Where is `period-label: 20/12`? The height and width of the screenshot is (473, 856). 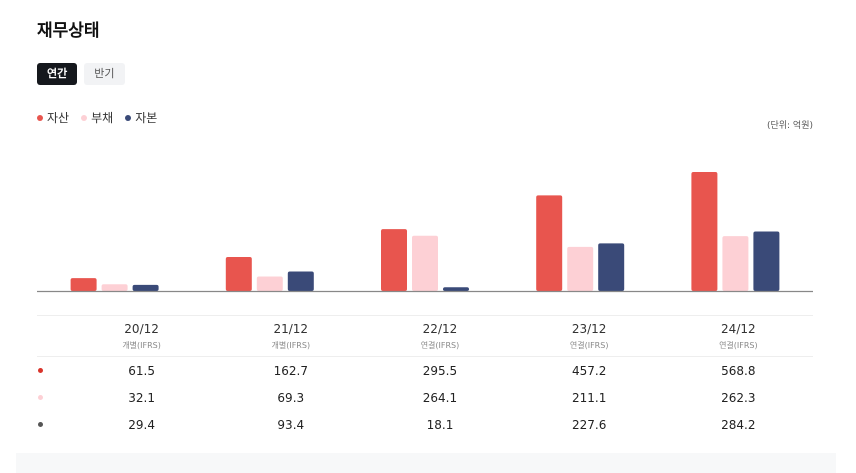 period-label: 20/12 is located at coordinates (141, 328).